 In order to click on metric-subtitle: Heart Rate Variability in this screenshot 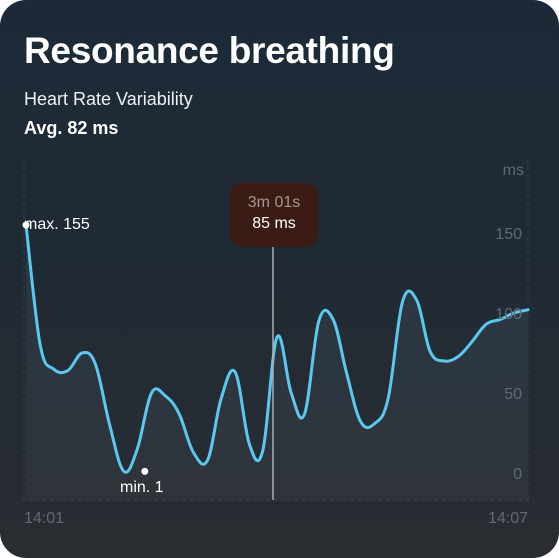, I will do `click(108, 99)`.